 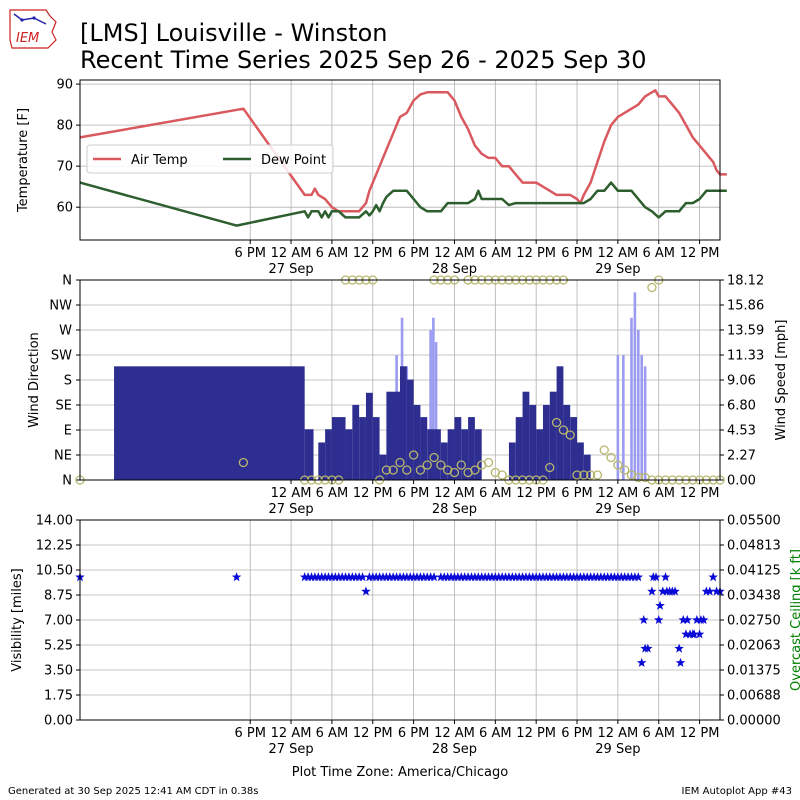 I want to click on y-tick-label: 10.50, so click(x=54, y=571).